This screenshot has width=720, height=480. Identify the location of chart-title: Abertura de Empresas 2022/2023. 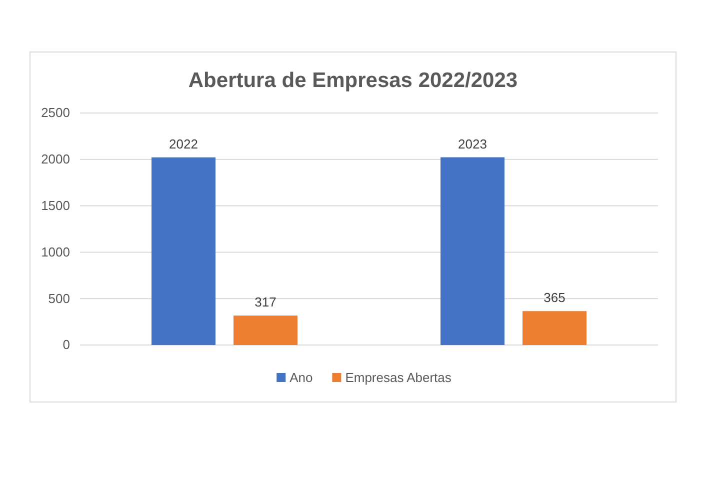
(353, 80).